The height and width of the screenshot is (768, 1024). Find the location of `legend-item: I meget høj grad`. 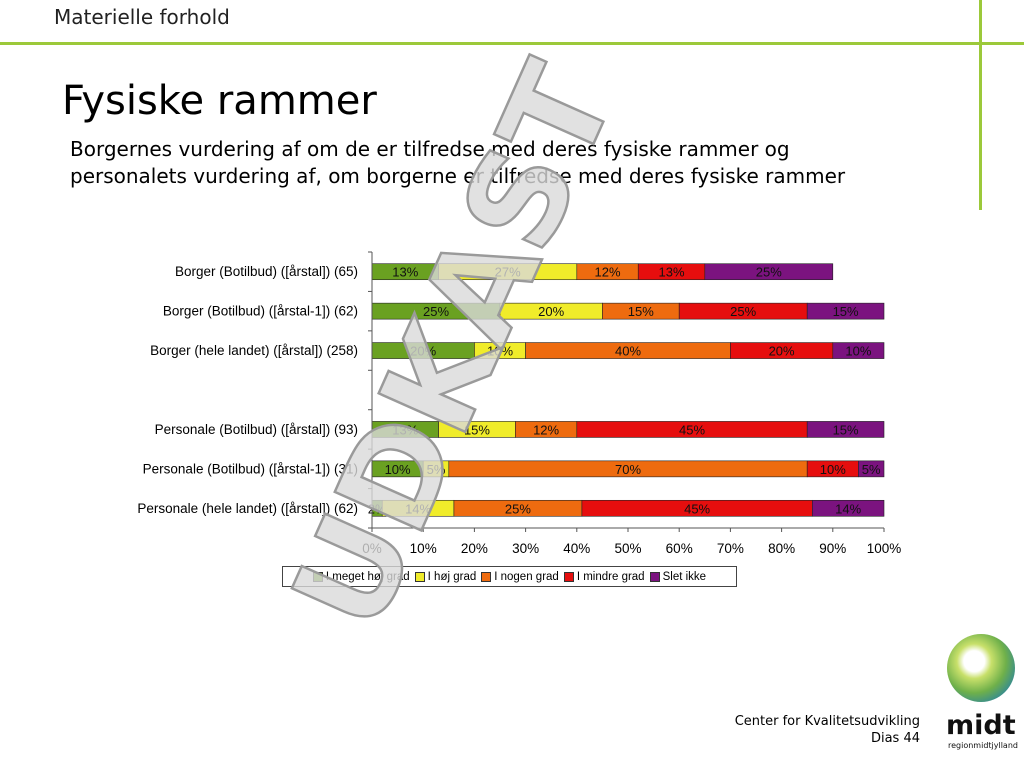

legend-item: I meget høj grad is located at coordinates (361, 576).